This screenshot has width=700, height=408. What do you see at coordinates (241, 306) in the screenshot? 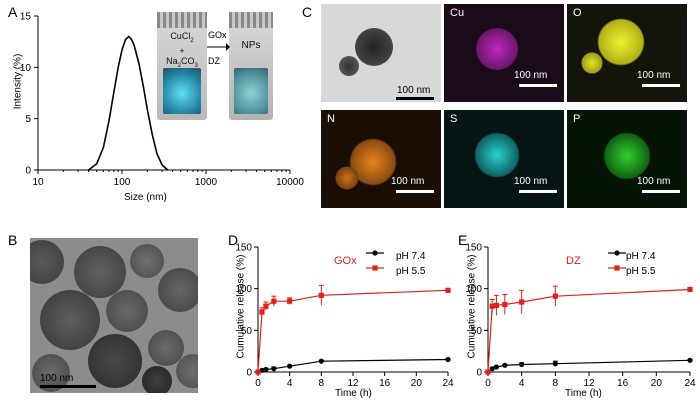
I see `chart-d-ylabel: Cumulative release (%)` at bounding box center [241, 306].